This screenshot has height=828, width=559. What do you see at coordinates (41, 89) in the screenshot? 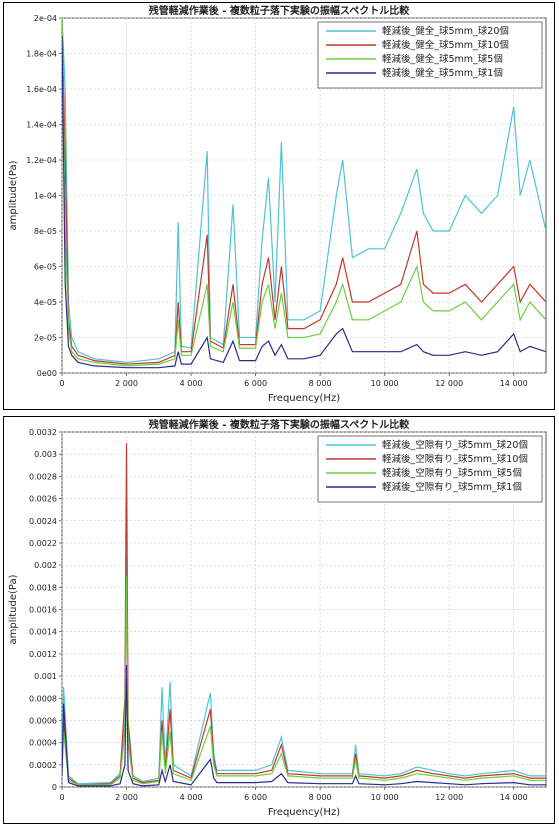
I see `y-tick-label: 1.6e-04` at bounding box center [41, 89].